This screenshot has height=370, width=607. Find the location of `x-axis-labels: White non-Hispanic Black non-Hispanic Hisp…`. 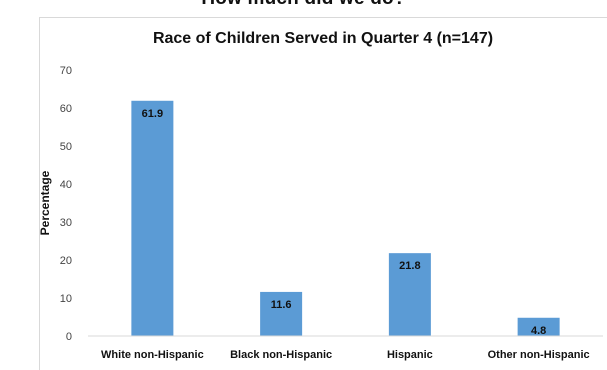

x-axis-labels: White non-Hispanic Black non-Hispanic Hisp… is located at coordinates (345, 355).